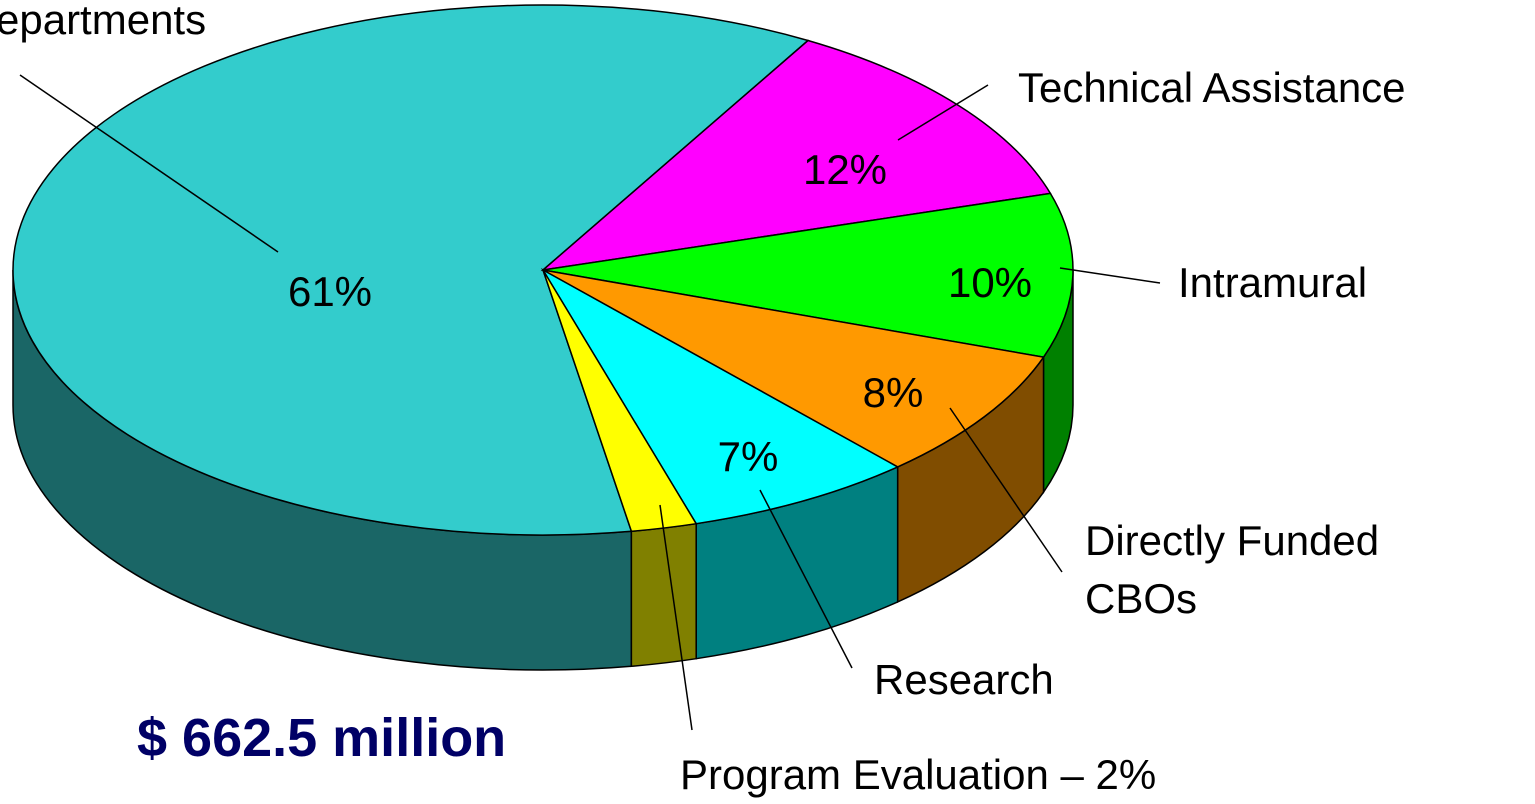 The image size is (1535, 804). I want to click on pie-side, so click(663, 595).